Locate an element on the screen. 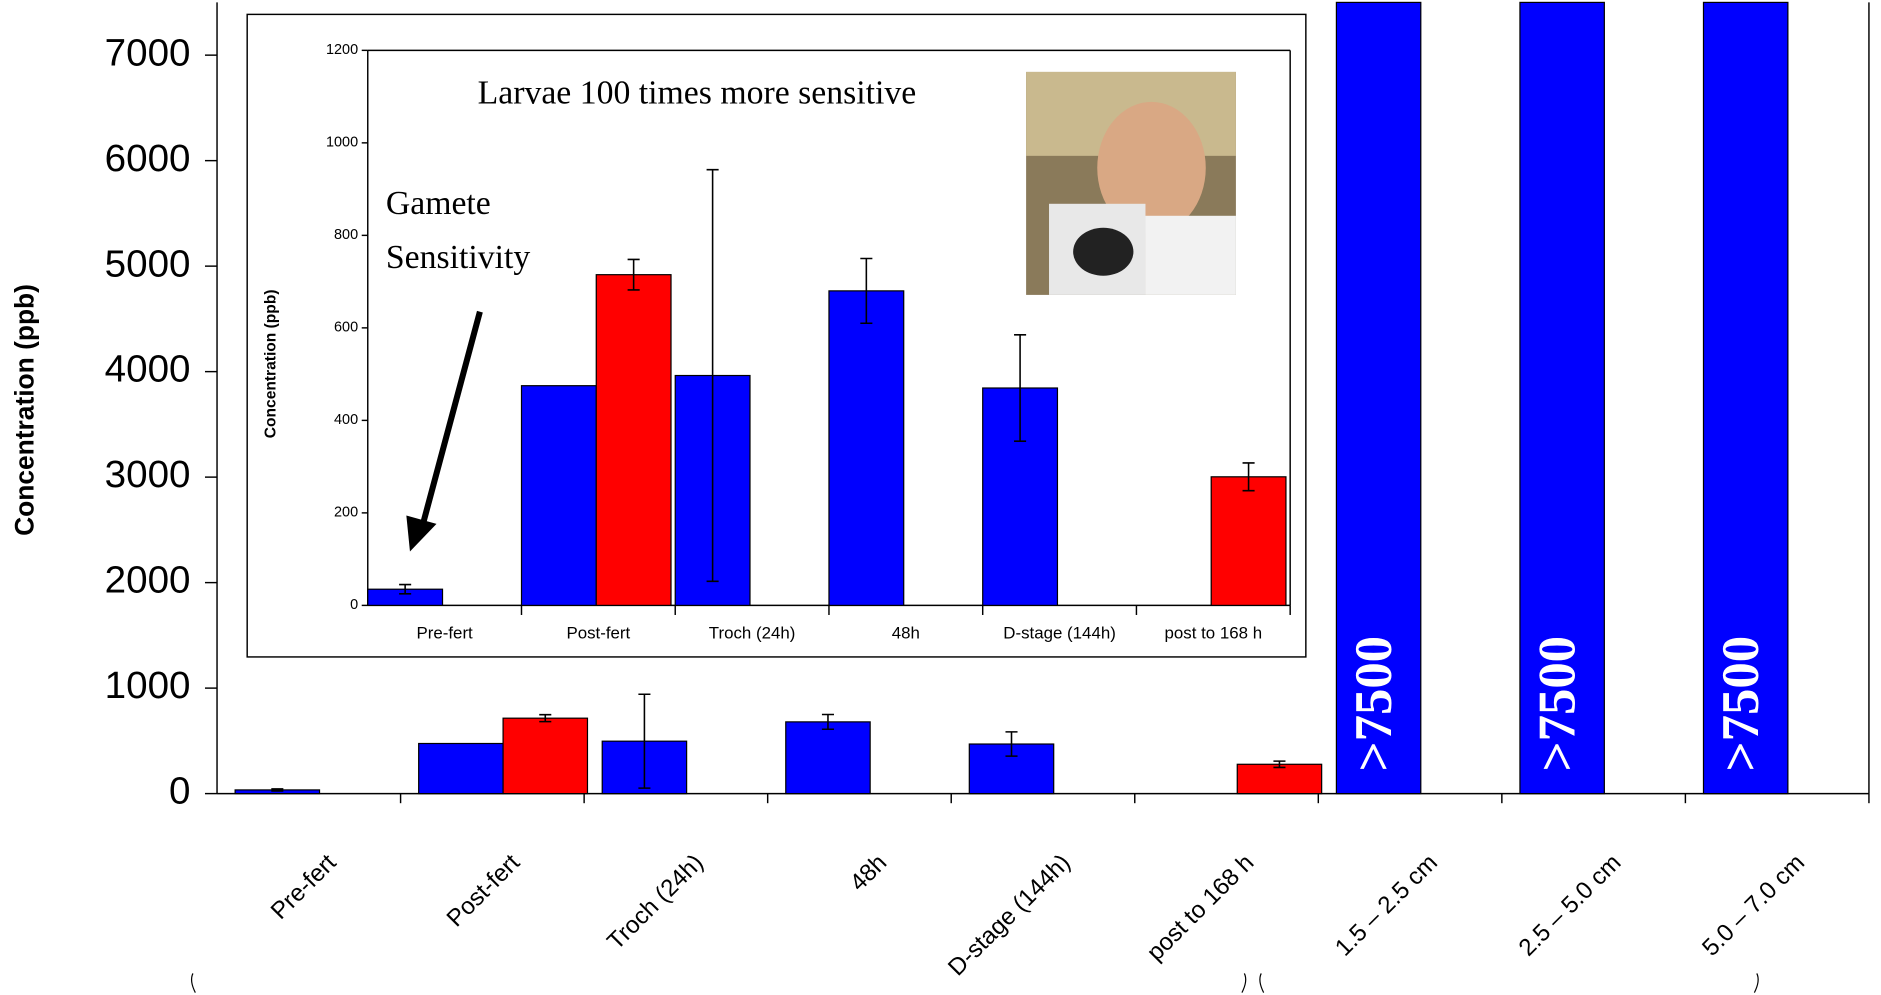 This screenshot has width=1881, height=995. x-tick-label: 1.5 – 2.5 cm is located at coordinates (1386, 905).